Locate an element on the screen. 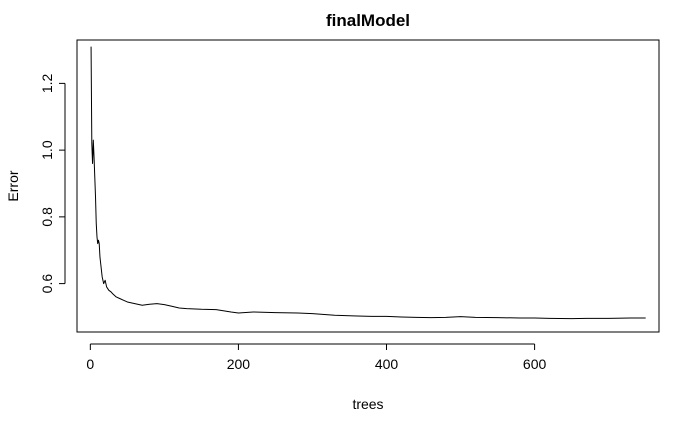 The width and height of the screenshot is (700, 432). x-tick-label: 400 is located at coordinates (387, 364).